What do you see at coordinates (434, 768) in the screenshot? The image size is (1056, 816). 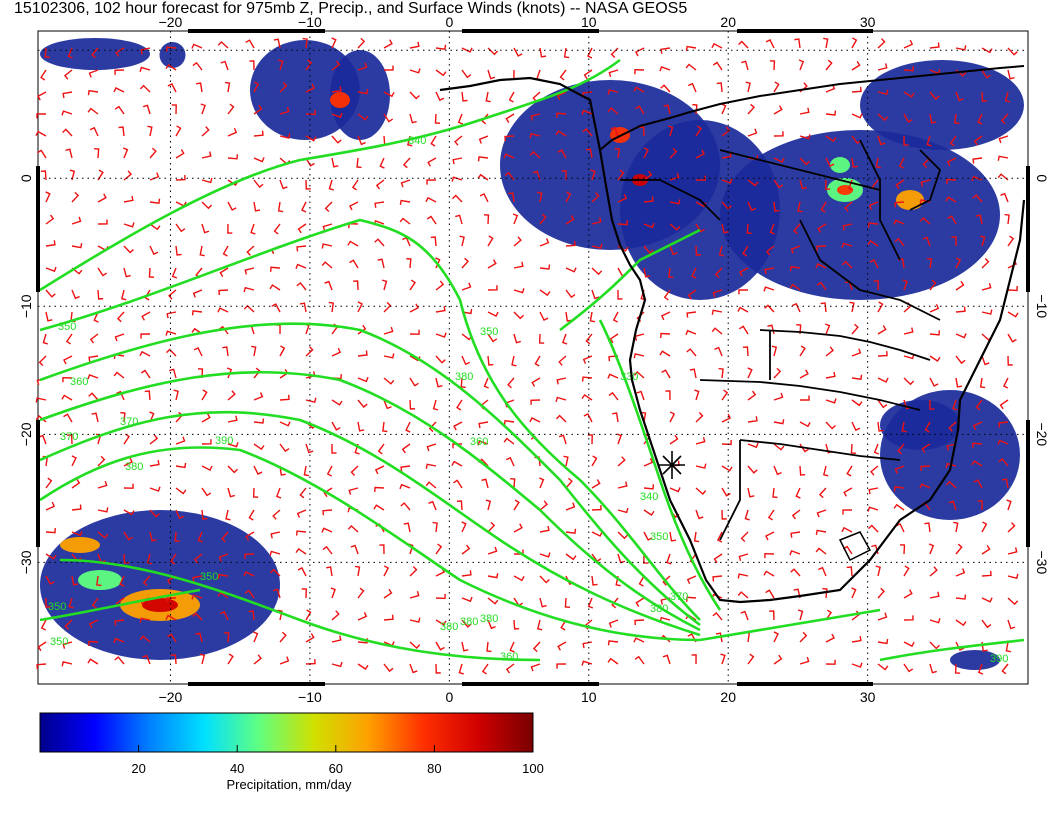 I see `colorbar-tick-label: 80` at bounding box center [434, 768].